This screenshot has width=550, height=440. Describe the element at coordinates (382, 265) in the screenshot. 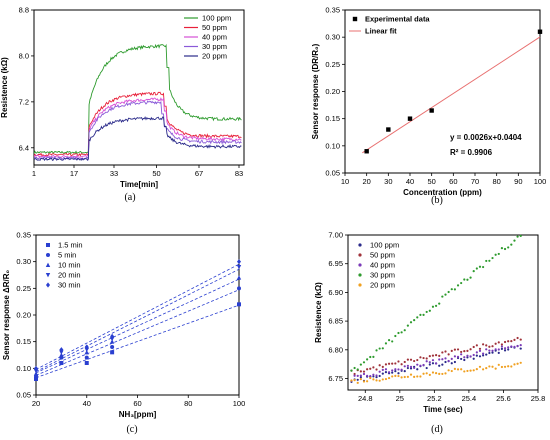

I see `legend-entry: 40 ppm` at that location.